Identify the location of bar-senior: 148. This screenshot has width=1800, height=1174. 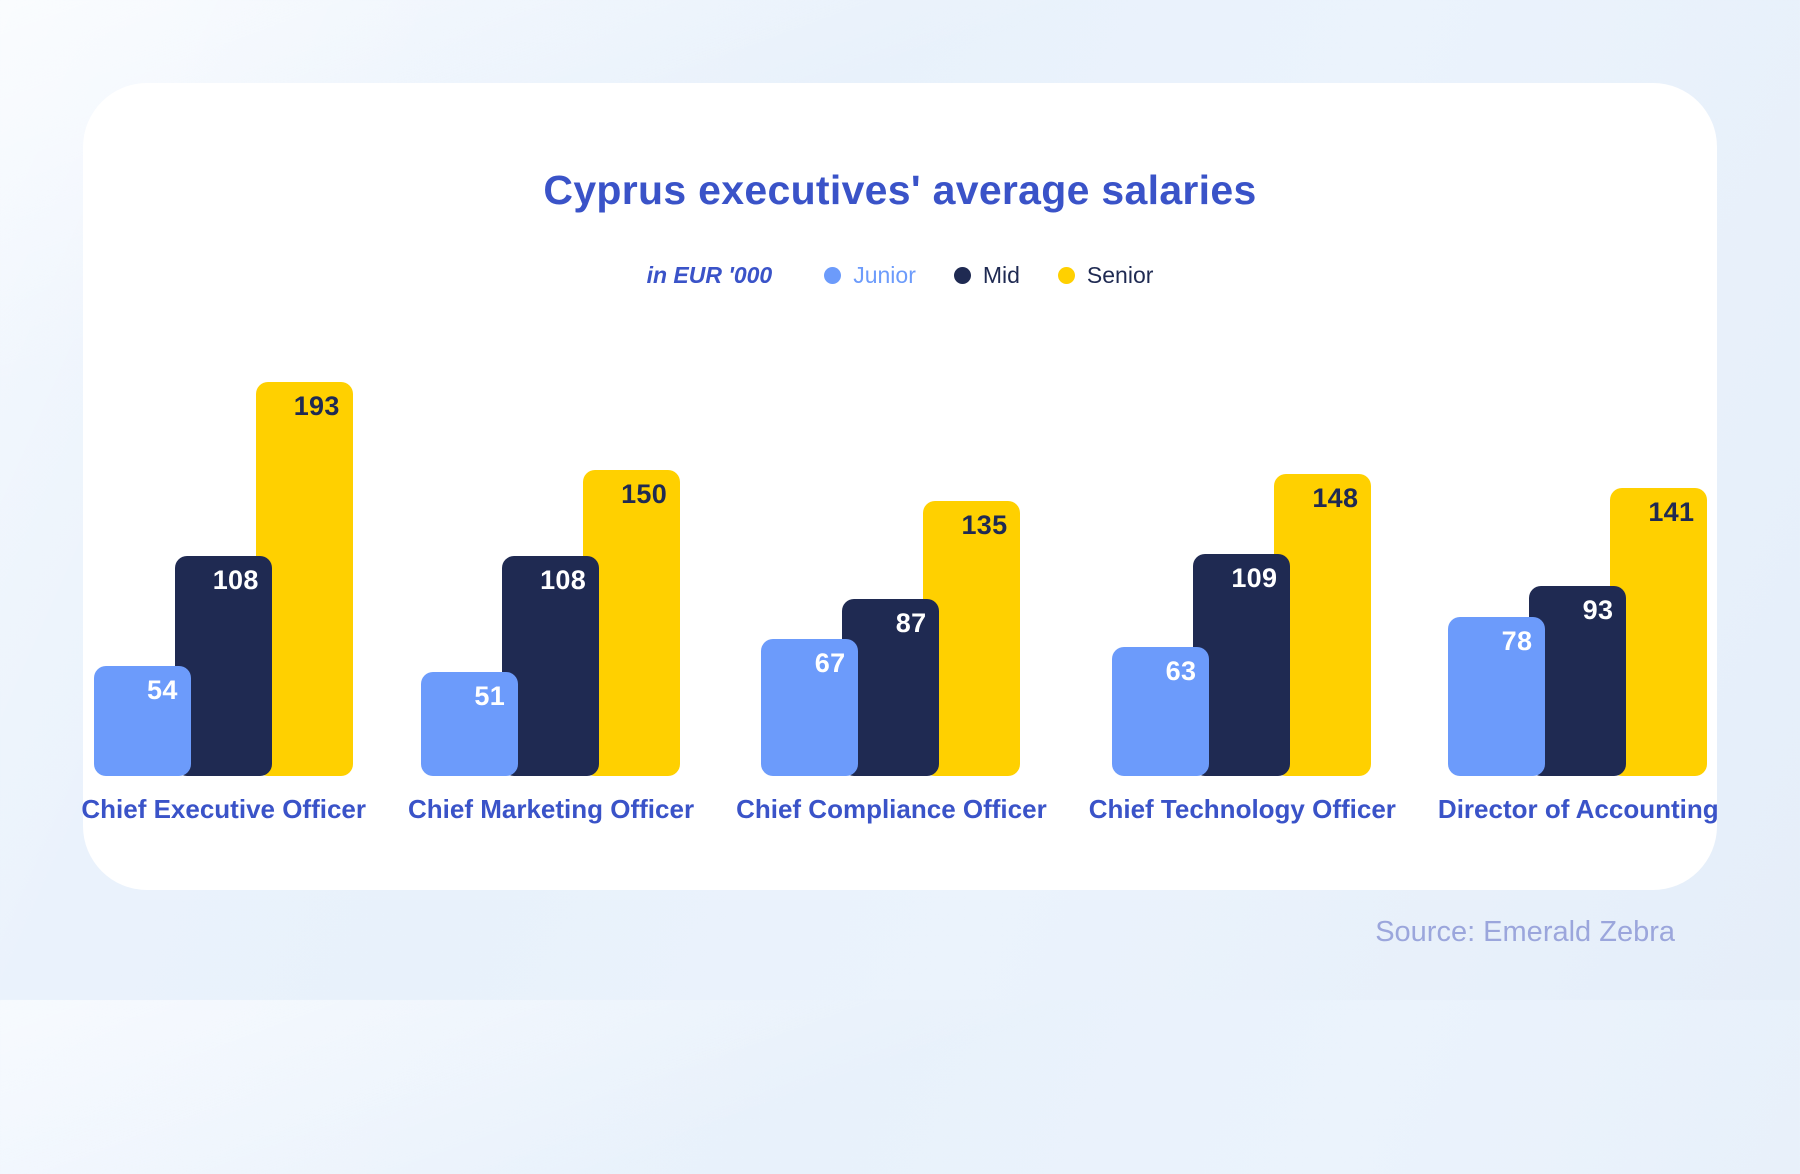
(1323, 625).